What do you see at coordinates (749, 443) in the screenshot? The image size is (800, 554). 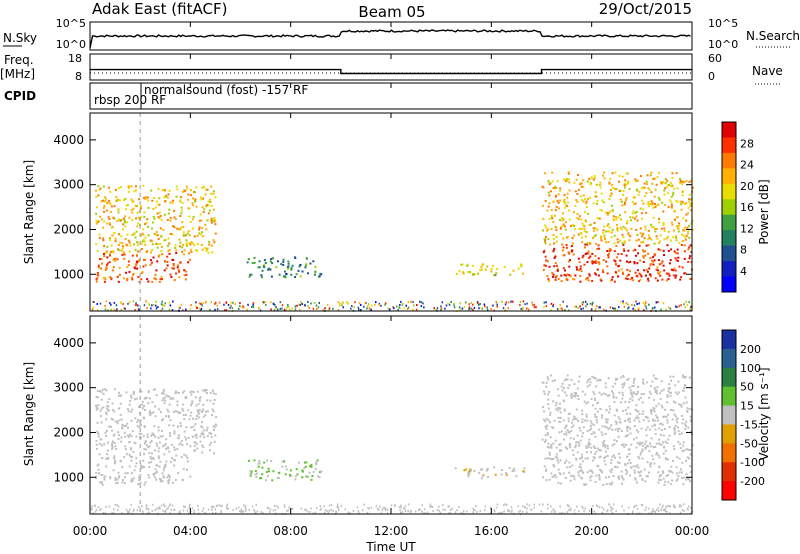 I see `velocity-cbar-tick: -50` at bounding box center [749, 443].